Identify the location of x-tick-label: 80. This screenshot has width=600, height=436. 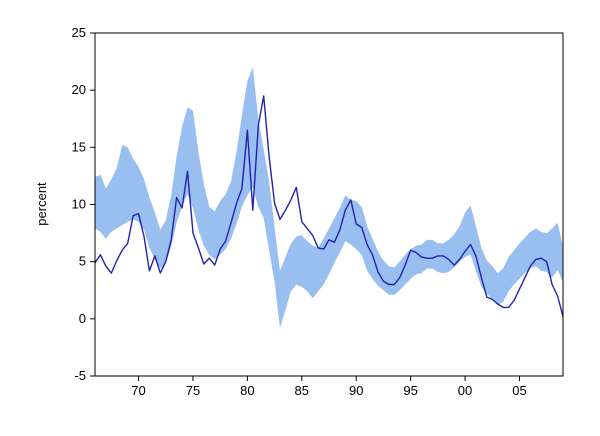
(247, 390).